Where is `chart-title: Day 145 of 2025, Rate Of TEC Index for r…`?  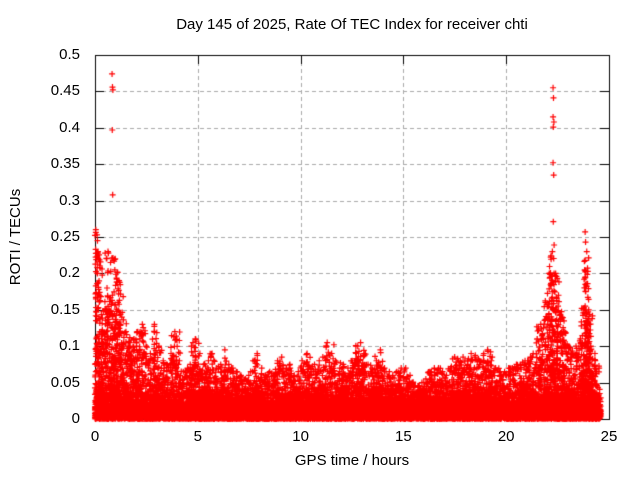 chart-title: Day 145 of 2025, Rate Of TEC Index for r… is located at coordinates (352, 24).